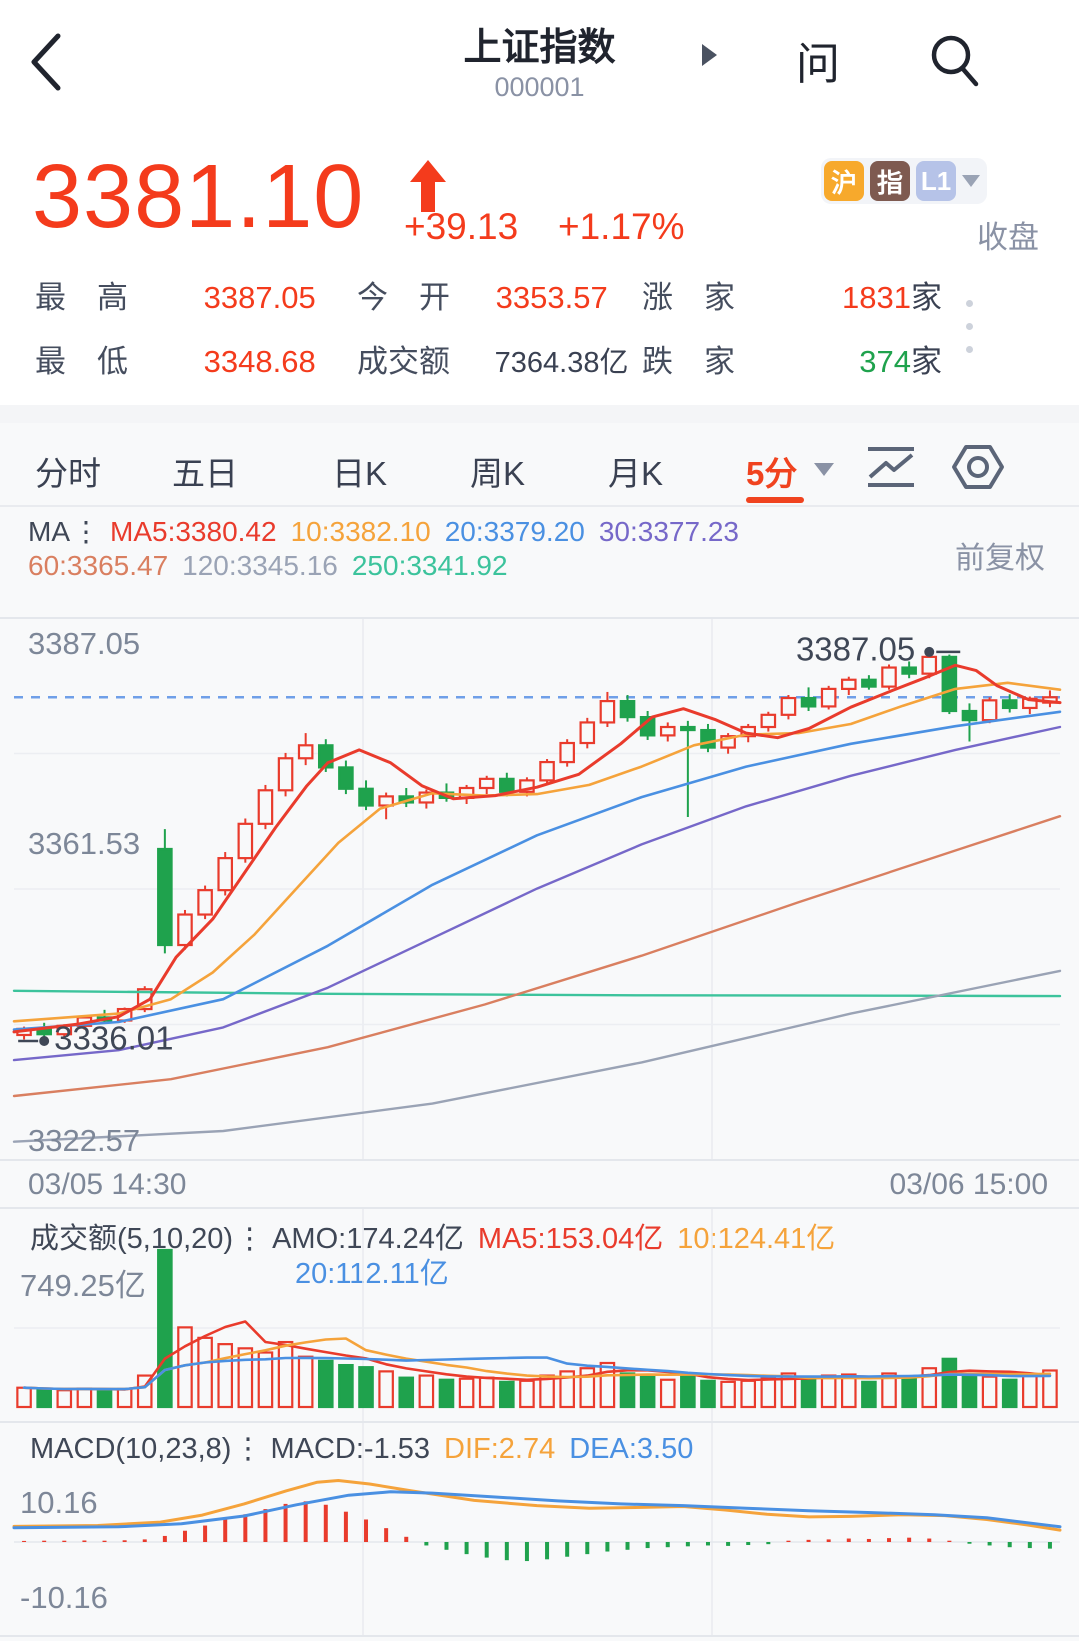  What do you see at coordinates (551, 297) in the screenshot?
I see `stat-open-value: 3353.57` at bounding box center [551, 297].